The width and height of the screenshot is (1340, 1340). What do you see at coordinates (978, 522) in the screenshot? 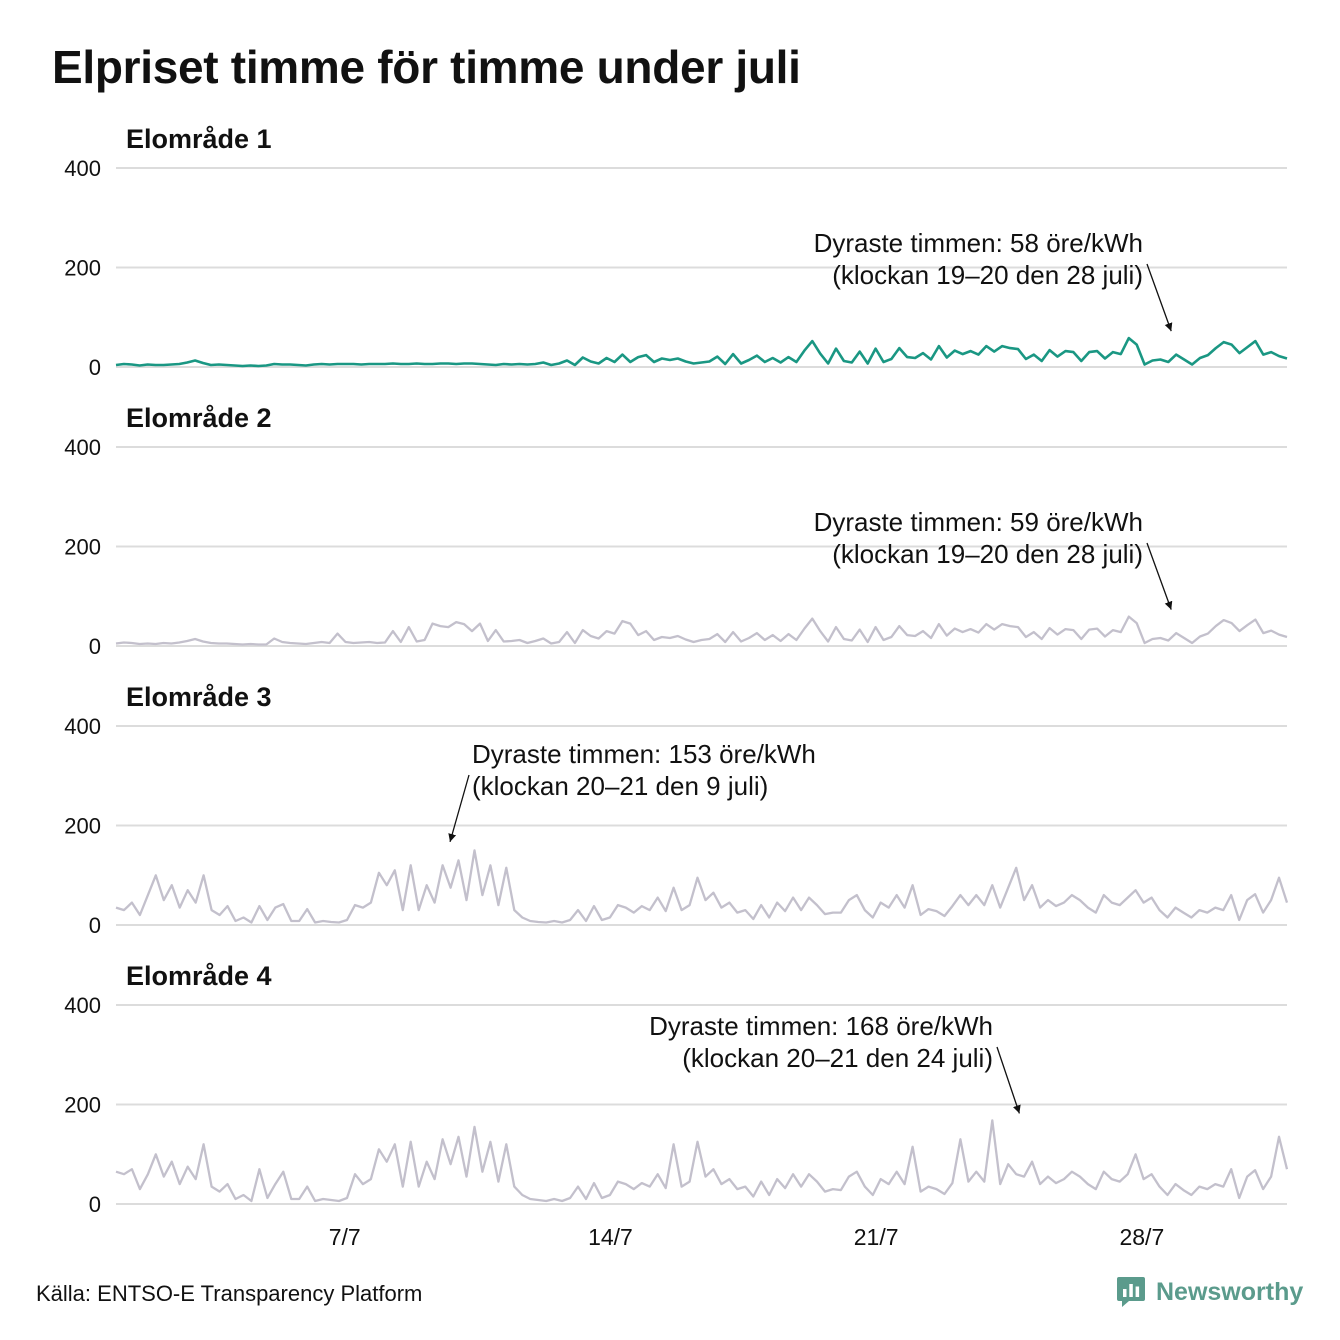
I see `annotation-label-2-line1: Dyraste timmen: 59 öre/kWh` at bounding box center [978, 522].